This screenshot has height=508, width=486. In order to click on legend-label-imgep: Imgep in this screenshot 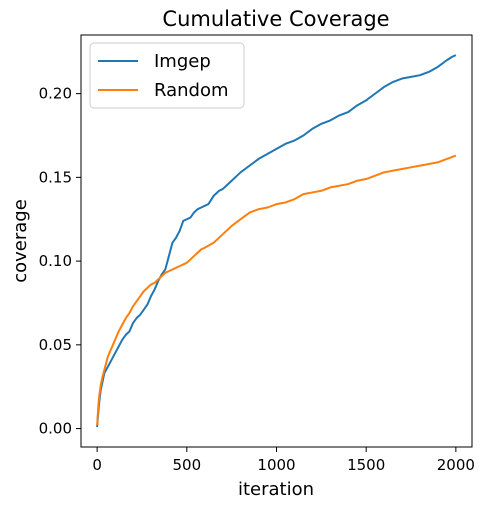, I will do `click(182, 61)`.